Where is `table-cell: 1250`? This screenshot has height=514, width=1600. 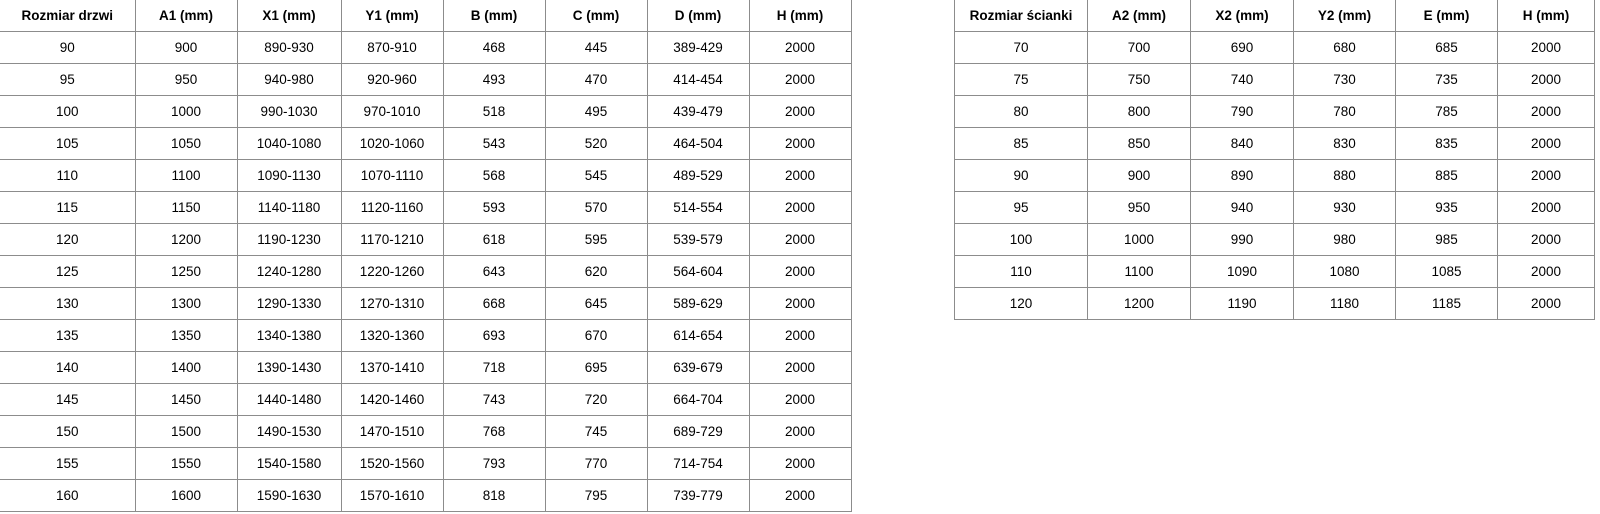
table-cell: 1250 is located at coordinates (186, 271).